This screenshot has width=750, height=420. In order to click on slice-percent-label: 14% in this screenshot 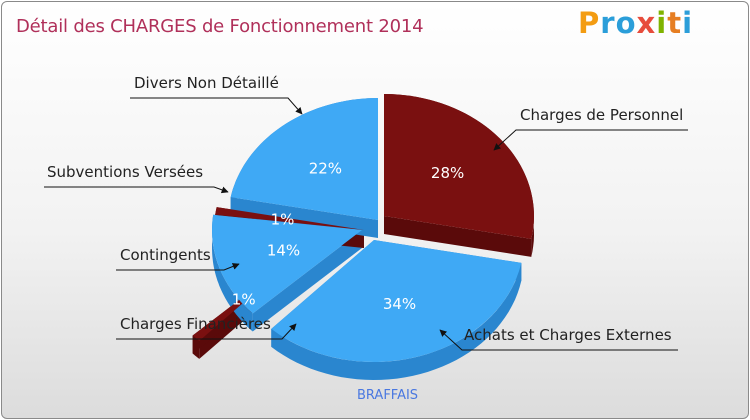, I will do `click(283, 251)`.